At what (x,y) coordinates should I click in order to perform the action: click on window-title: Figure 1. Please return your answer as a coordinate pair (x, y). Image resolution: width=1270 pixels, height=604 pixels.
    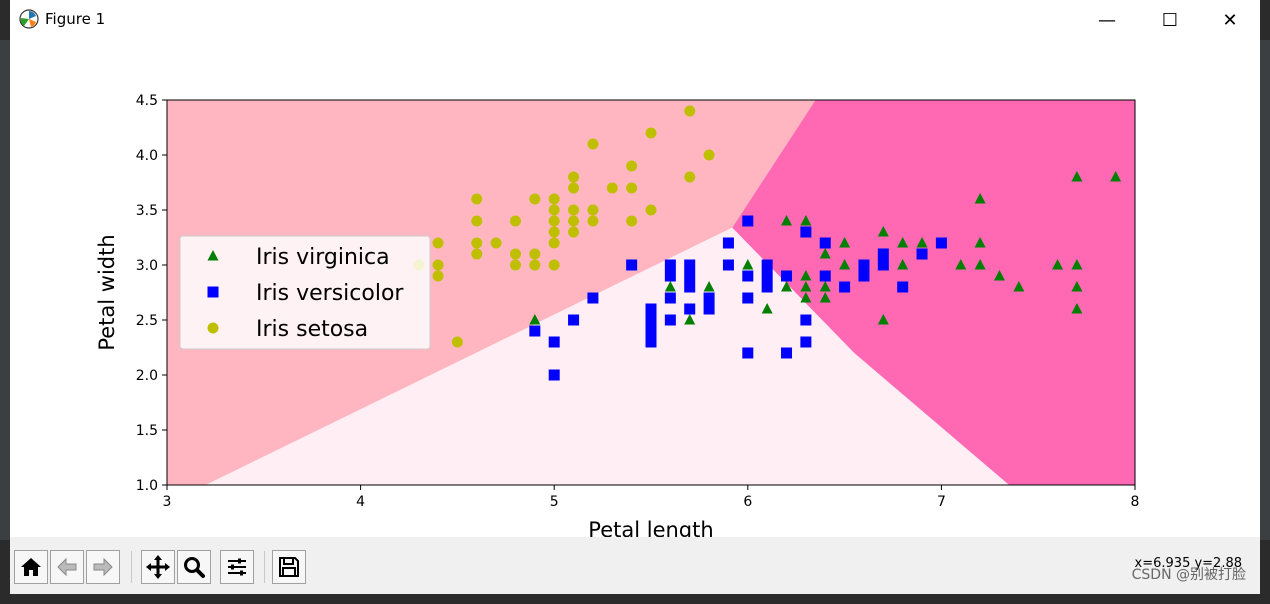
    Looking at the image, I should click on (75, 19).